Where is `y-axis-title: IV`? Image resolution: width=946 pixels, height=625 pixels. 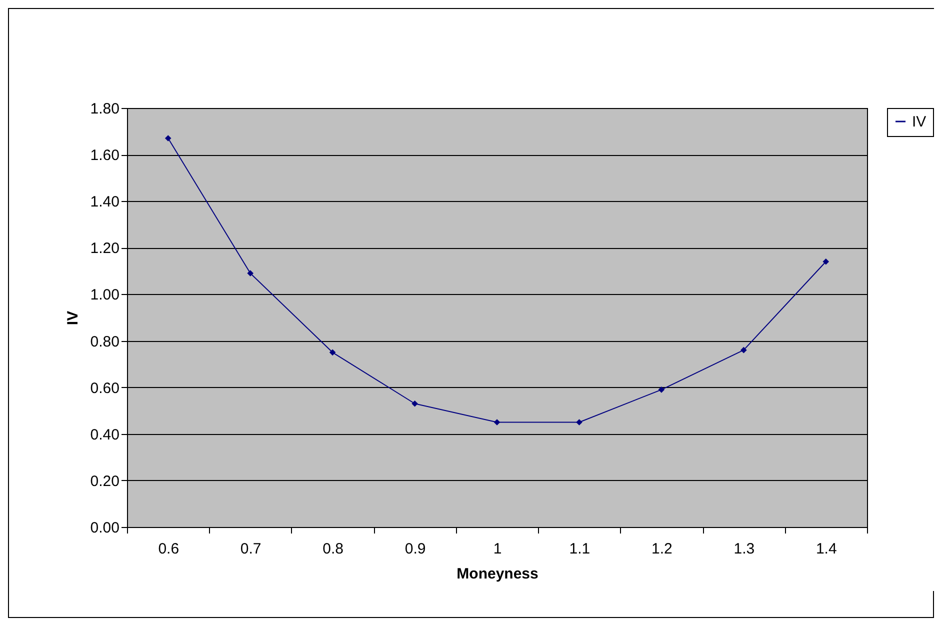 y-axis-title: IV is located at coordinates (73, 318).